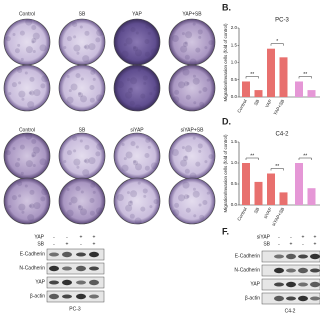 The width and height of the screenshot is (320, 320). I want to click on cell-line-label: PC-3, so click(75, 309).